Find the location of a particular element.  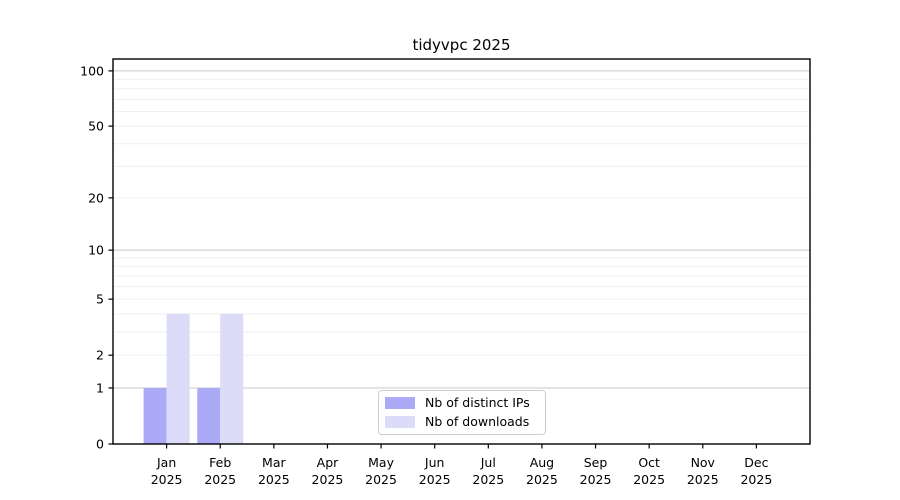

y-tick-label: 5 is located at coordinates (100, 299).